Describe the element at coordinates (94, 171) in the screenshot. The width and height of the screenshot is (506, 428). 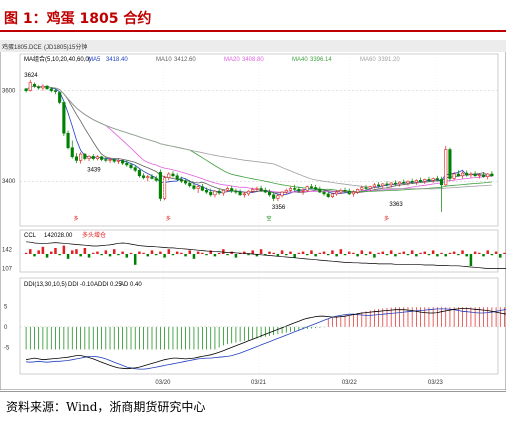
I see `price-annotation: 3439` at that location.